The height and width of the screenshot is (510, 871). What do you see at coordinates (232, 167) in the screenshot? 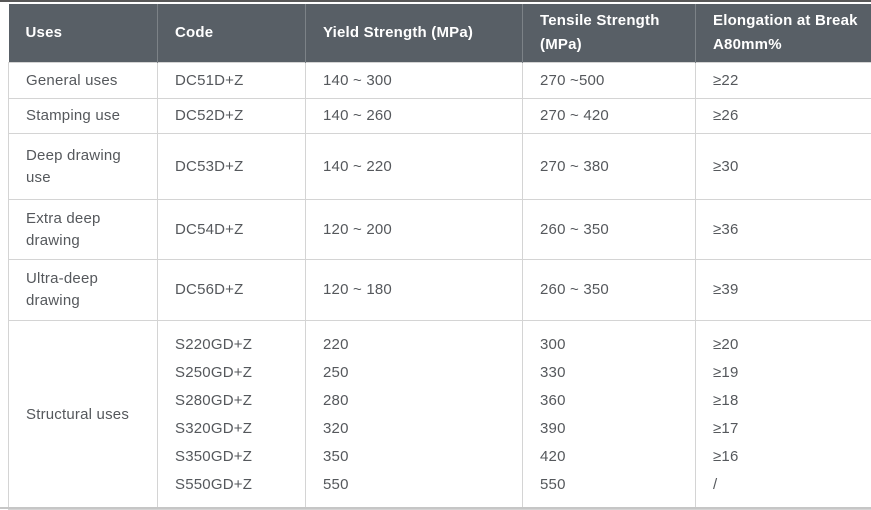
I see `cell-code: DC53D+Z` at bounding box center [232, 167].